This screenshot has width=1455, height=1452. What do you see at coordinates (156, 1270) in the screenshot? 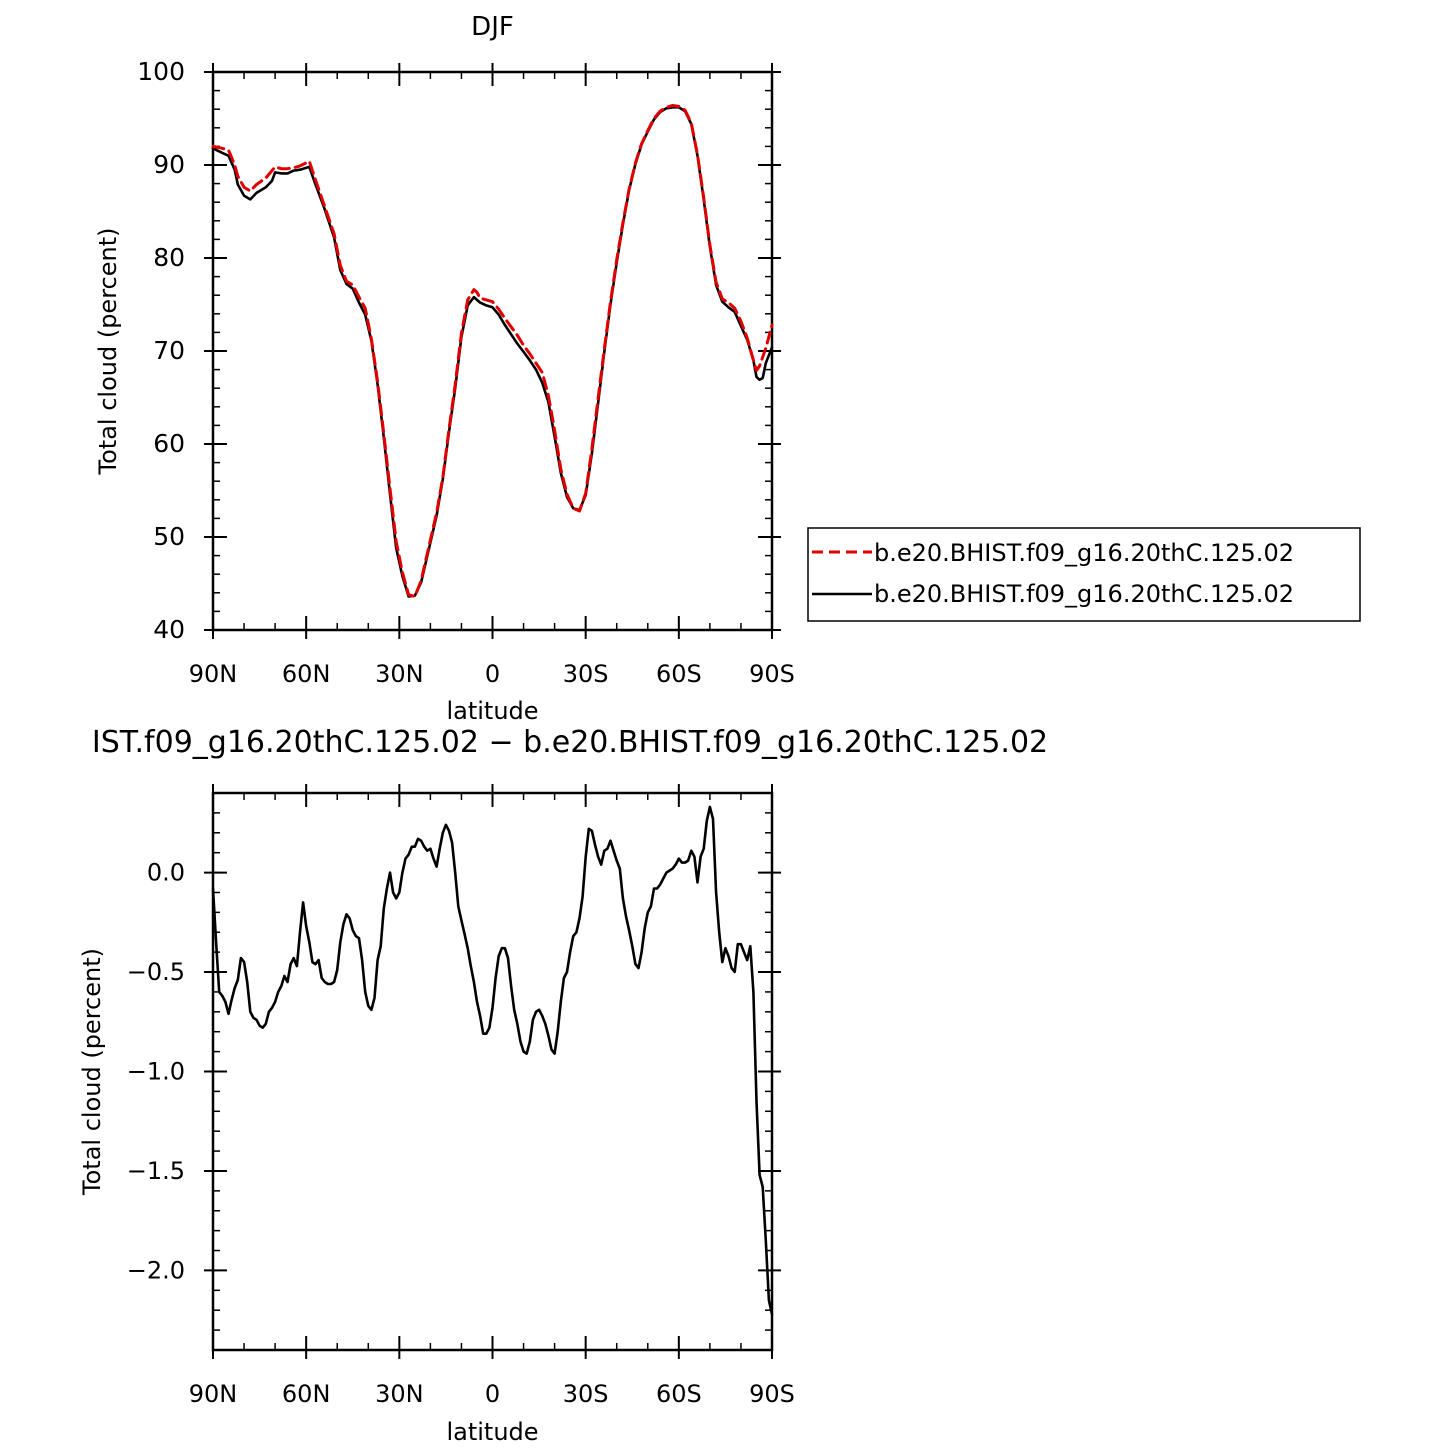
I see `y-tick-label: −2.0` at bounding box center [156, 1270].